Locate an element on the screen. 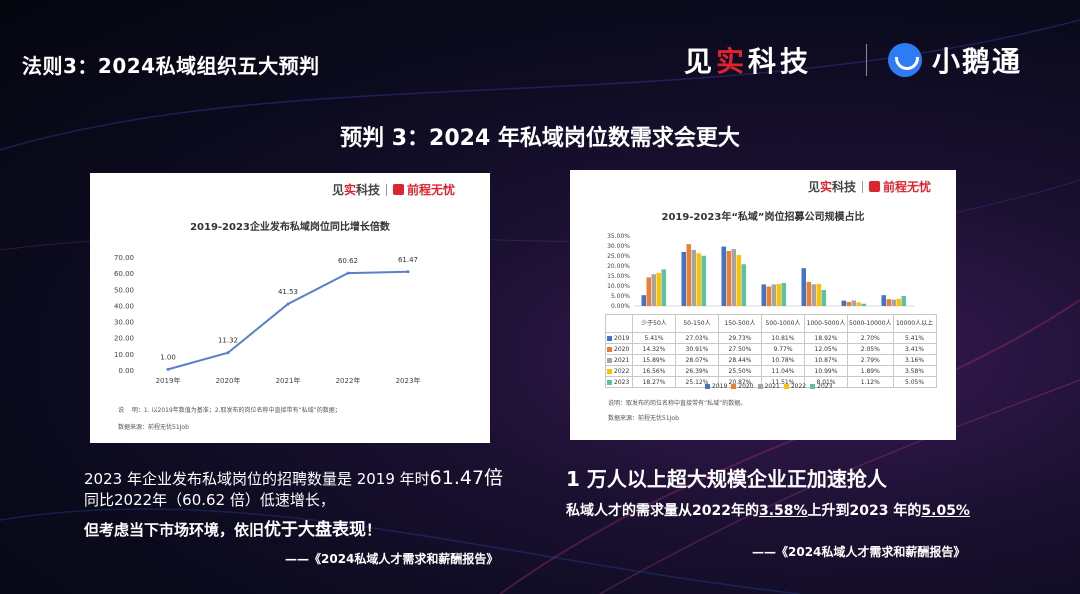 This screenshot has height=594, width=1080. table-cell: 18.27% is located at coordinates (654, 382).